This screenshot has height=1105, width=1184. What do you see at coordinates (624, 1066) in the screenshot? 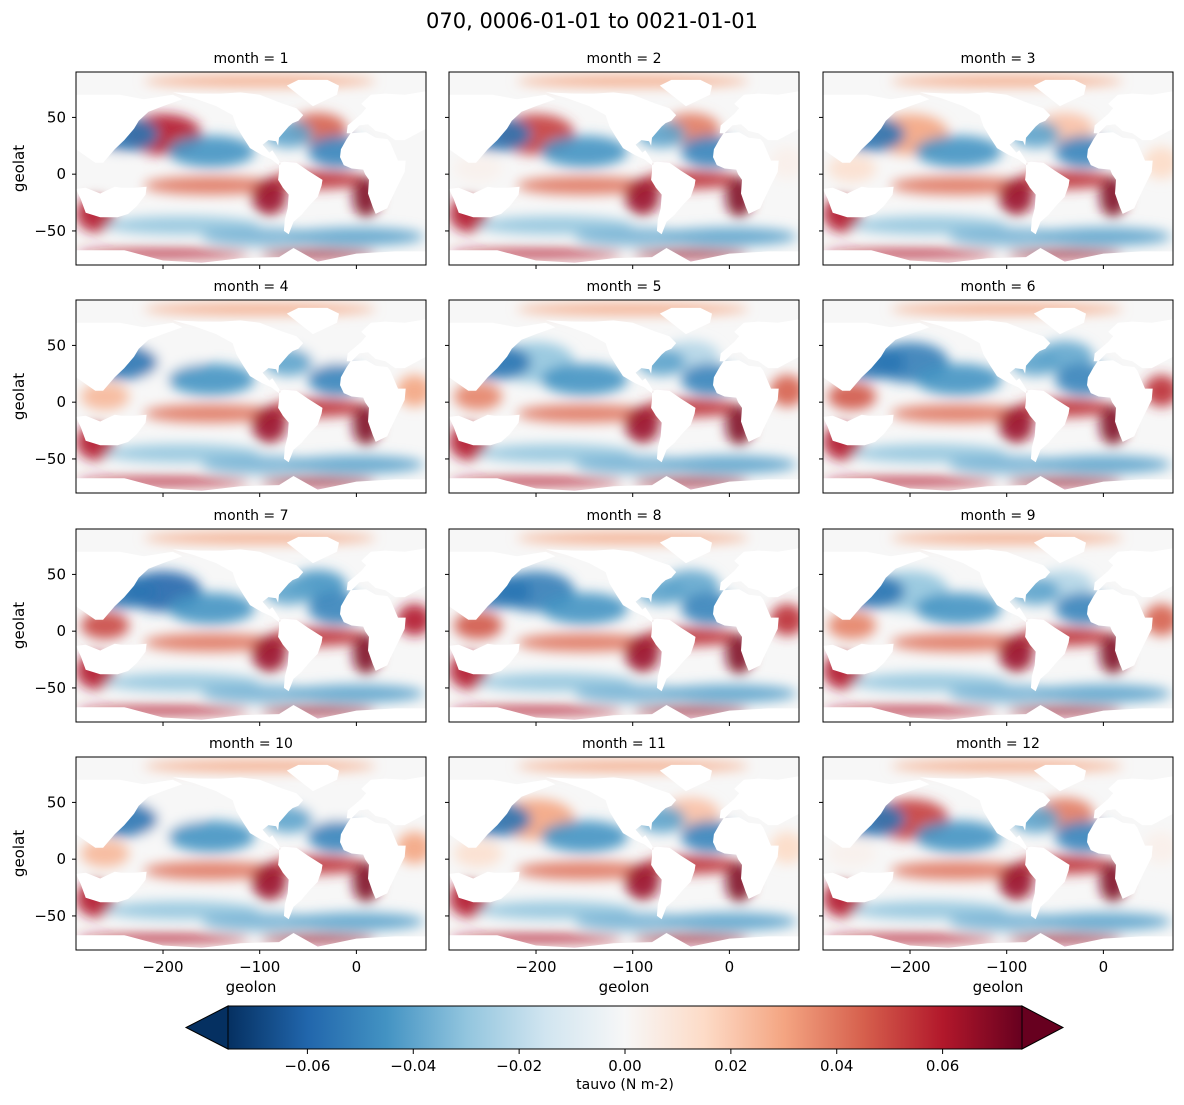
I see `colorbar-tick-label: 0.00` at bounding box center [624, 1066].